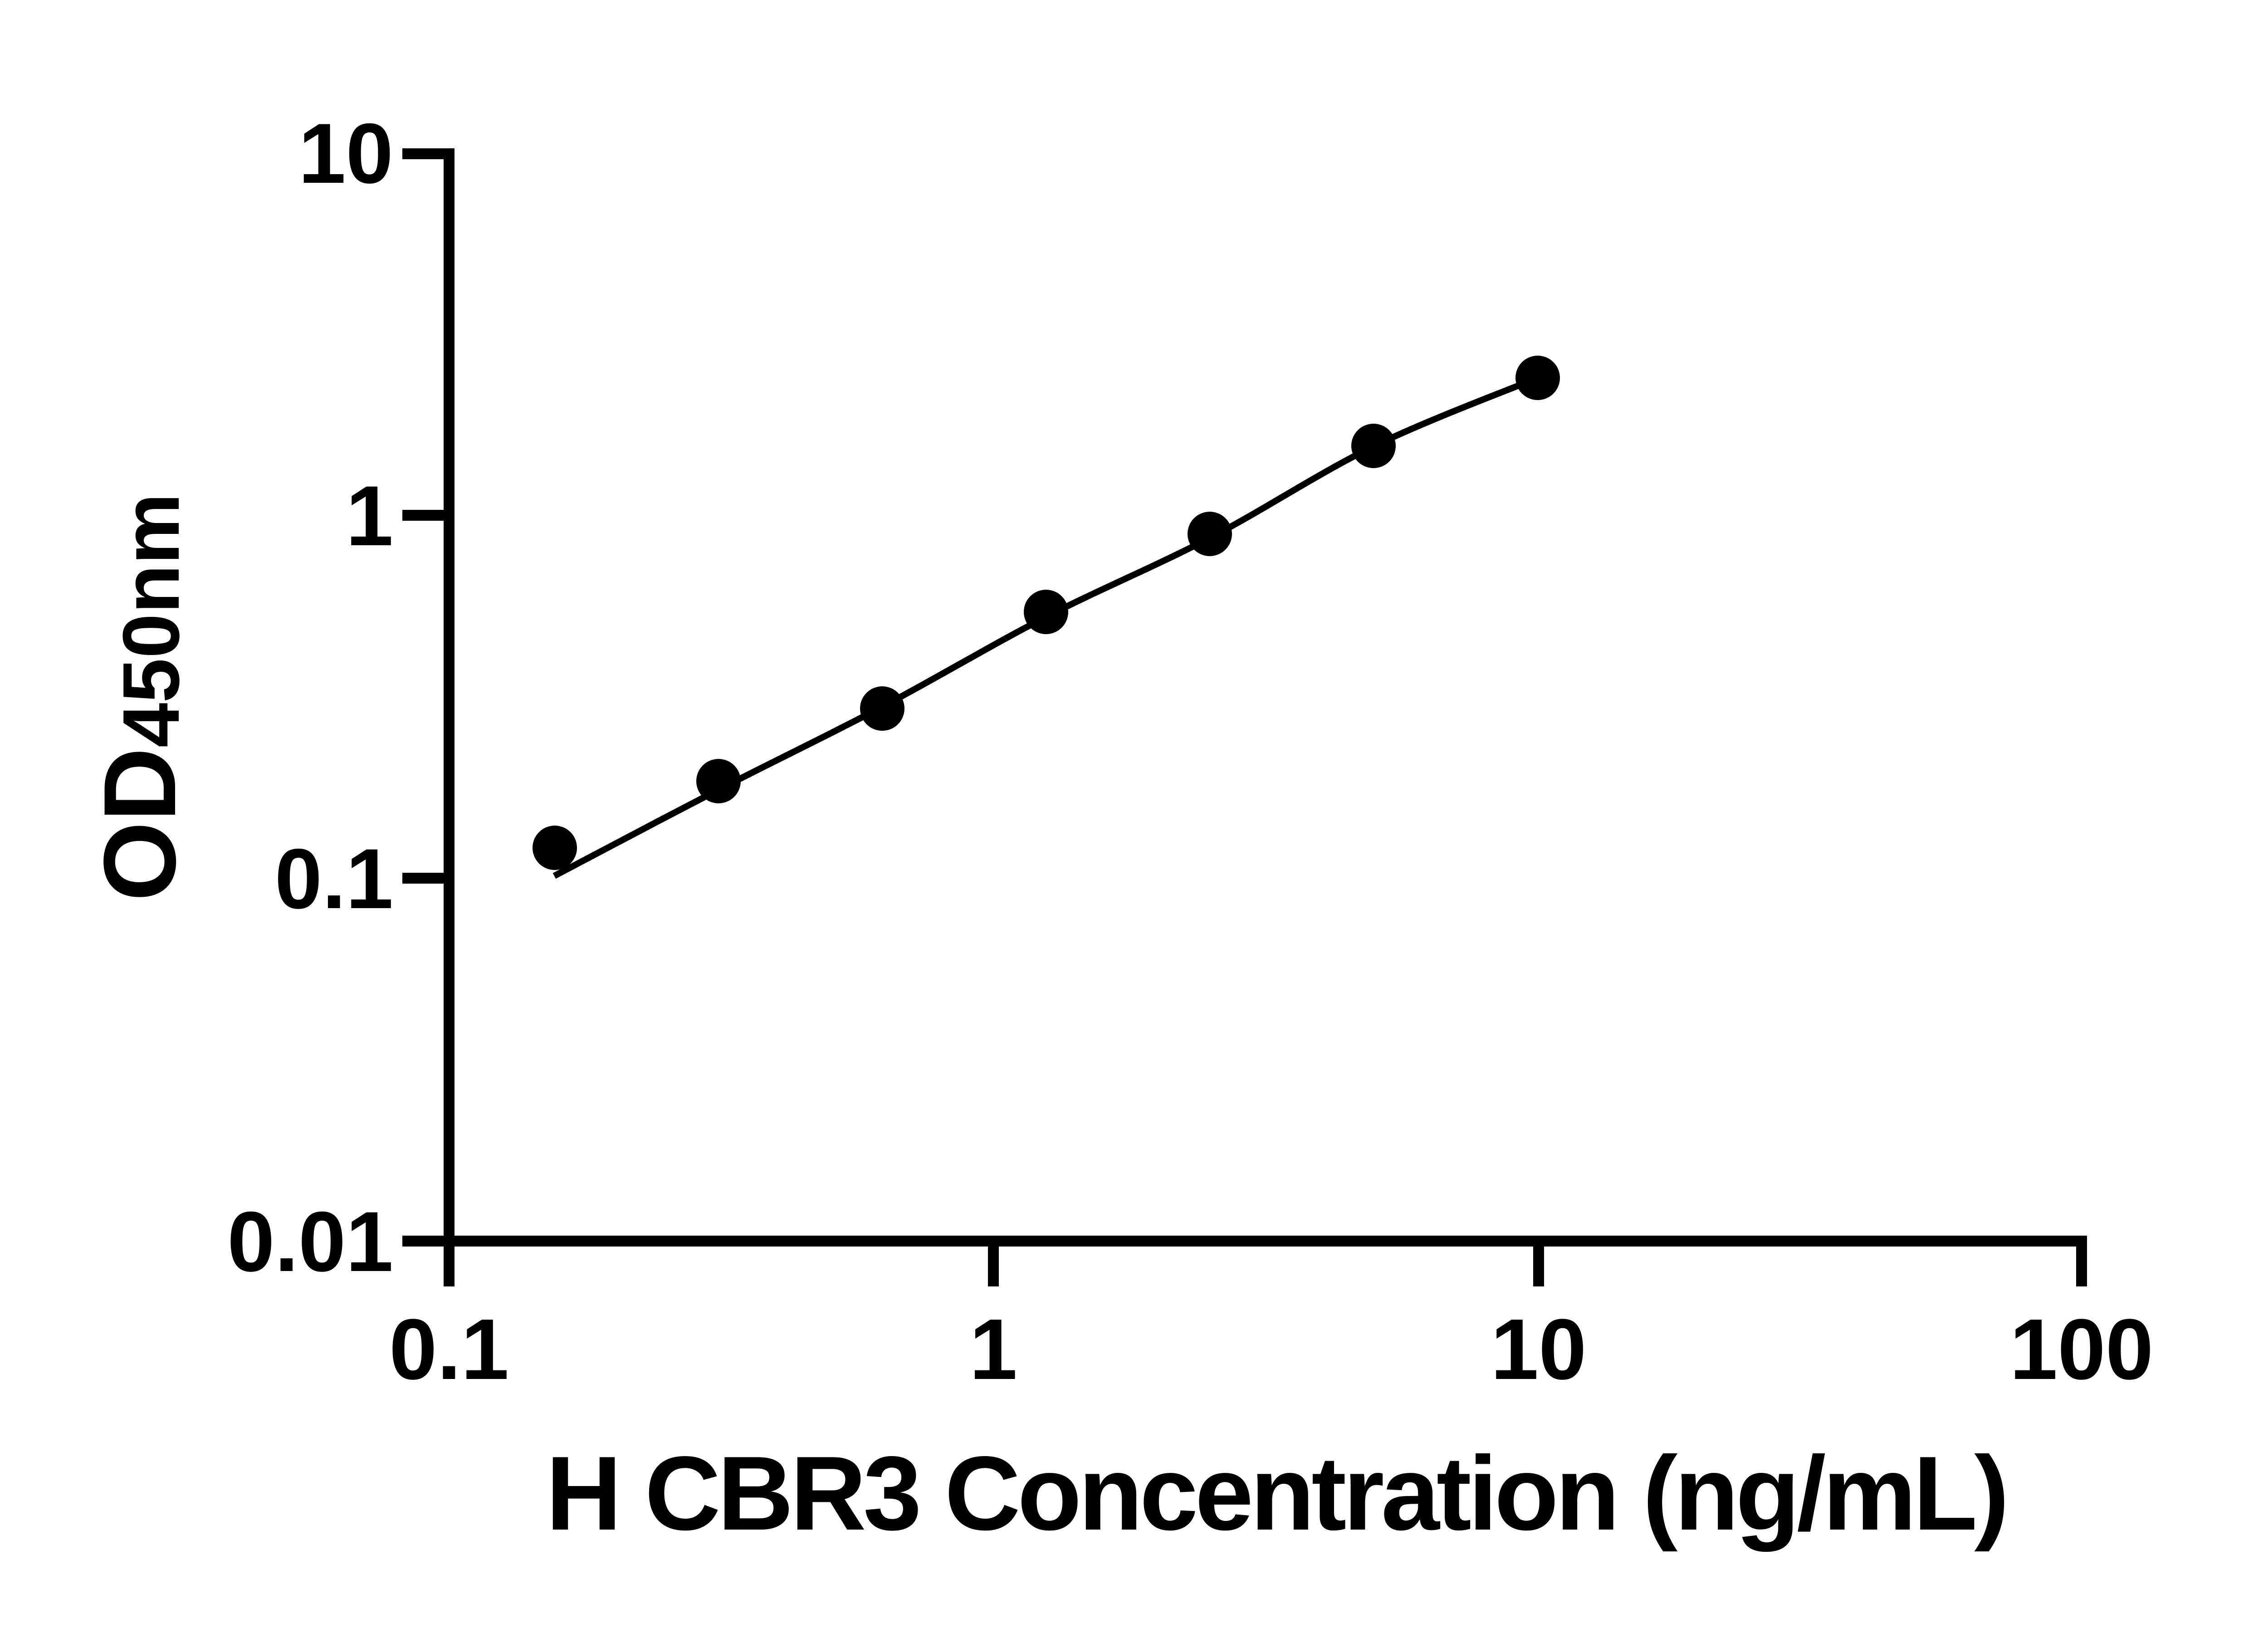 The image size is (2268, 1633). I want to click on svg-text: H CBR3 Concentration (ng/mL), so click(1276, 1493).